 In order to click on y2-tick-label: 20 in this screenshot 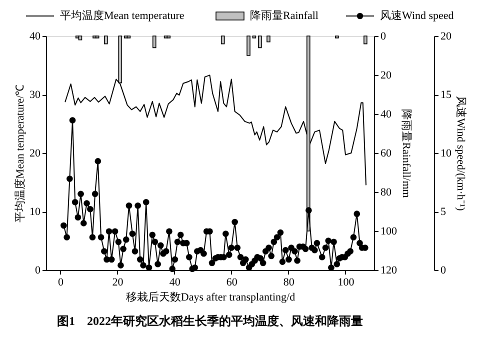, I will do `click(386, 76)`.